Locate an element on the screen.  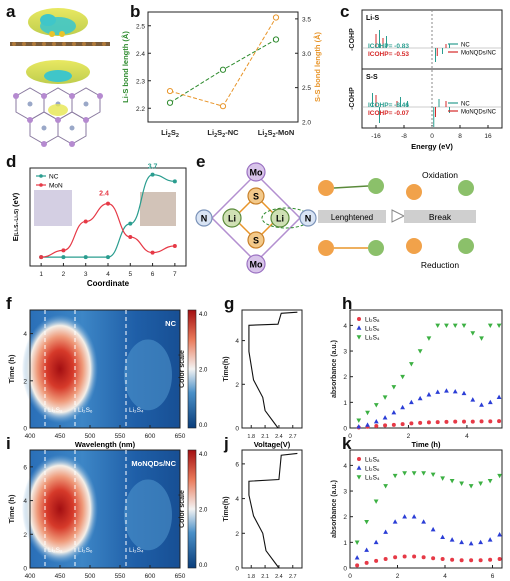
g-plot-xtick-label: 2.1 is located at coordinates (265, 437).